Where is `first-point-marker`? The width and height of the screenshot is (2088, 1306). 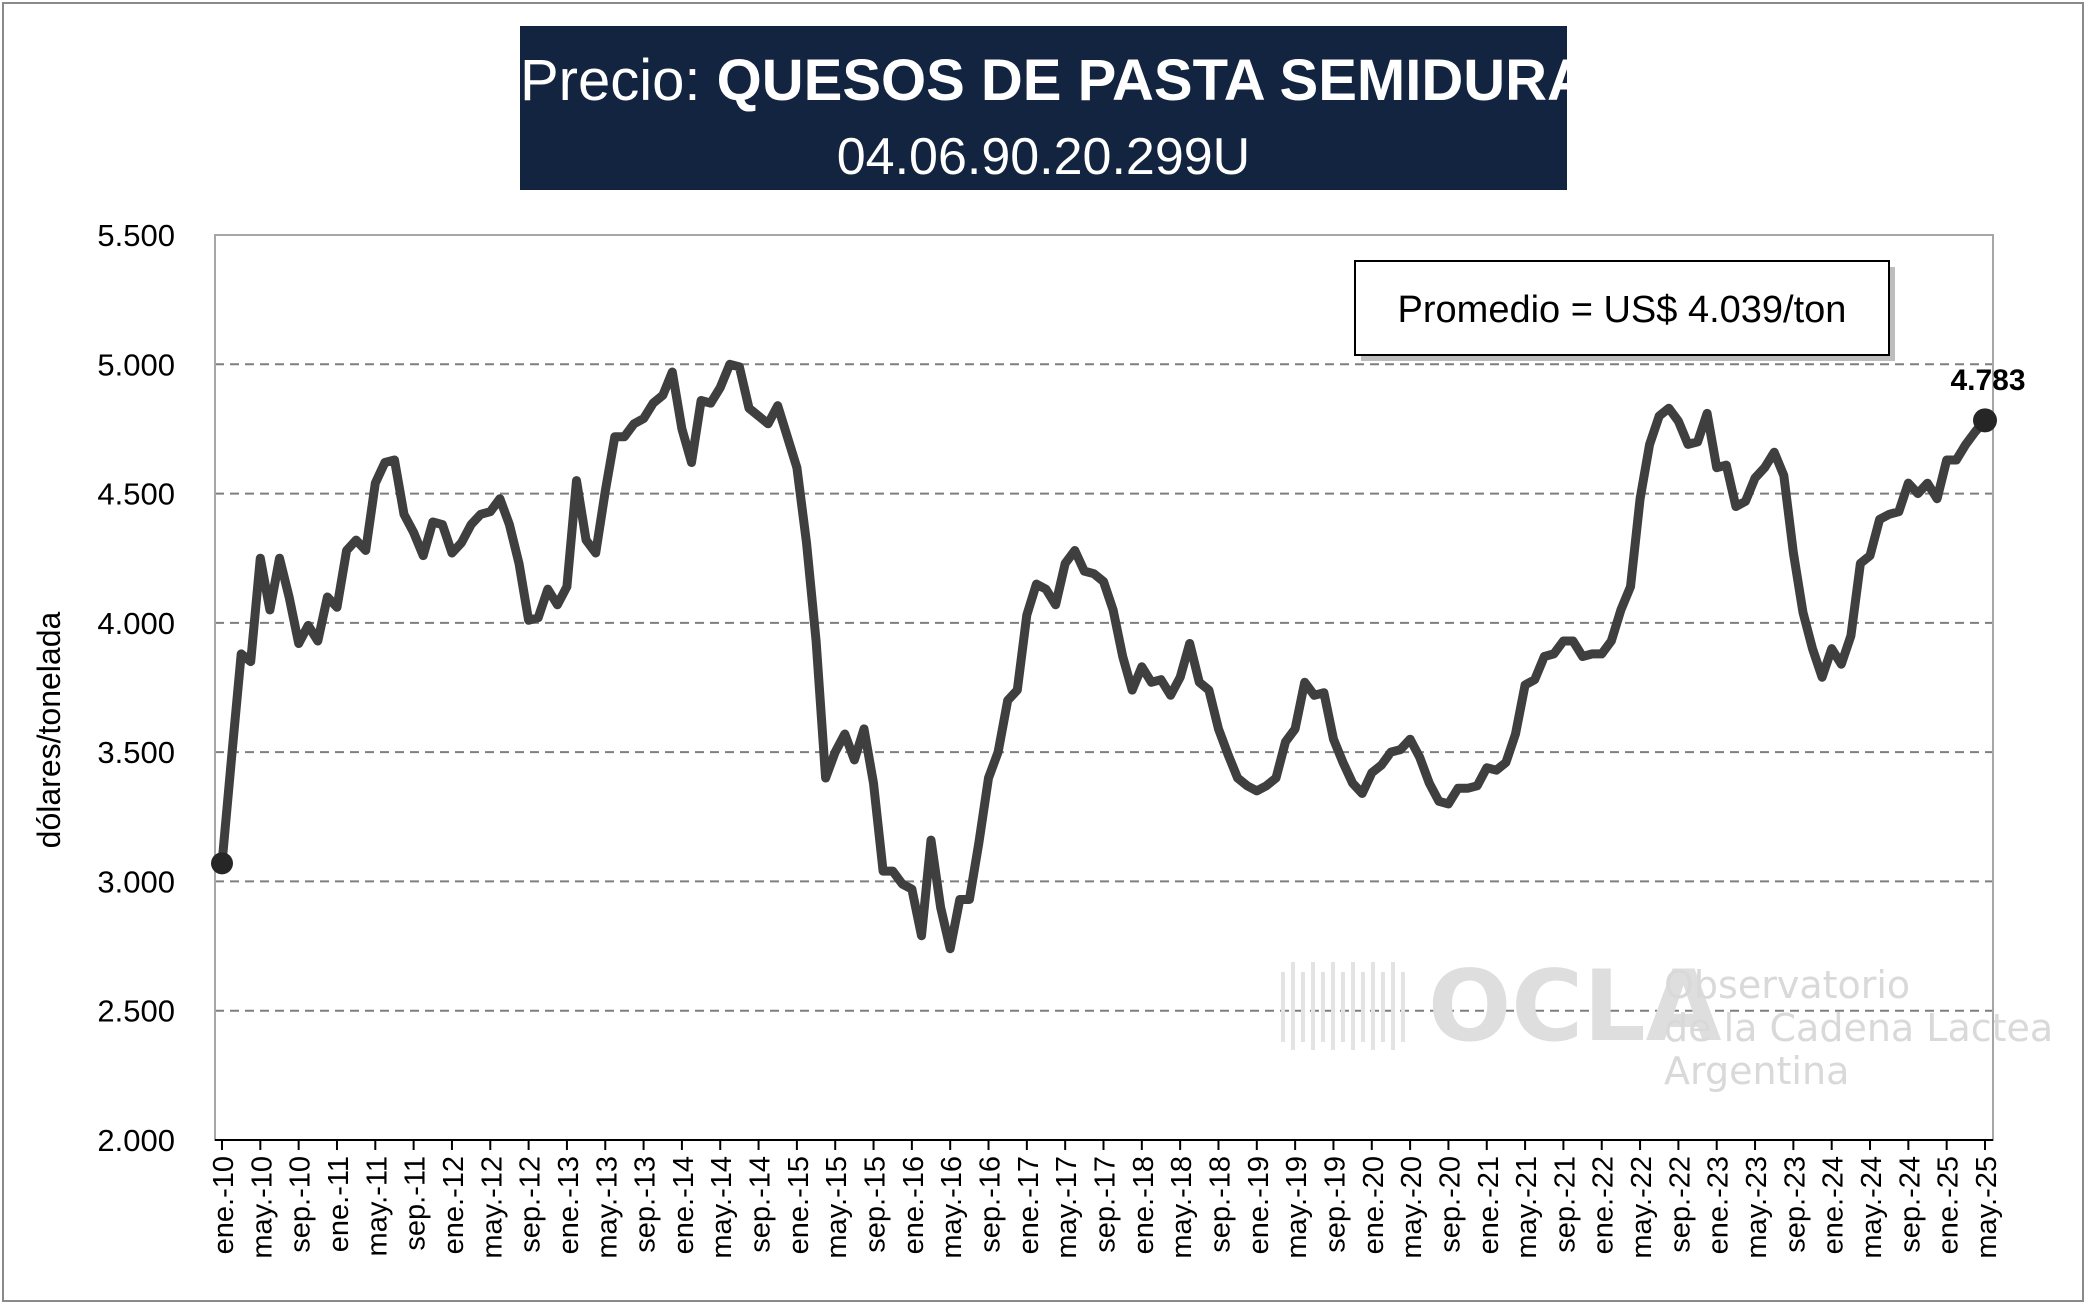 first-point-marker is located at coordinates (222, 863).